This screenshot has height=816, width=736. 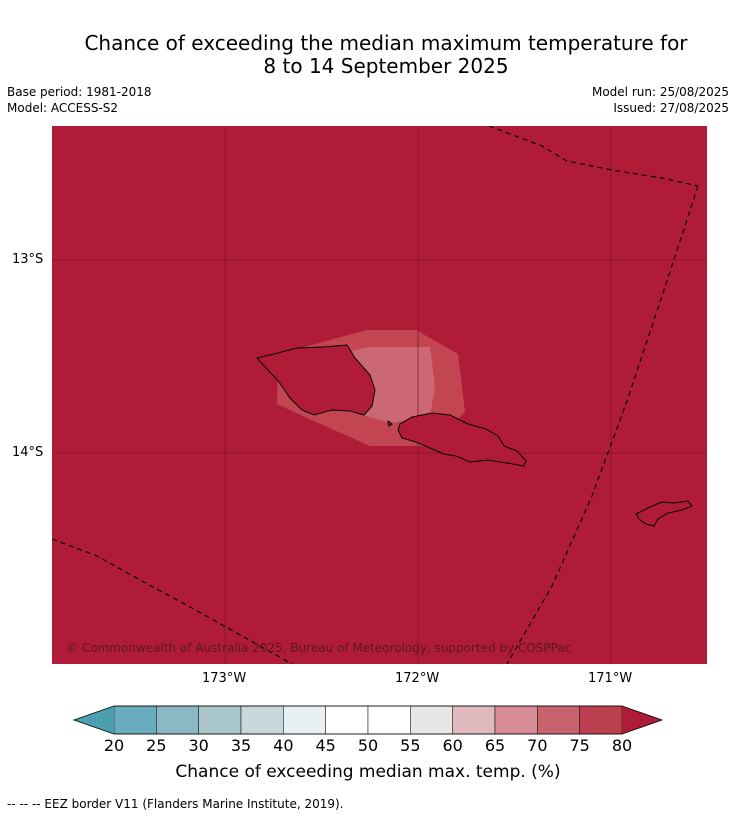 I want to click on issued-date: Issued: 27/08/2025, so click(x=671, y=108).